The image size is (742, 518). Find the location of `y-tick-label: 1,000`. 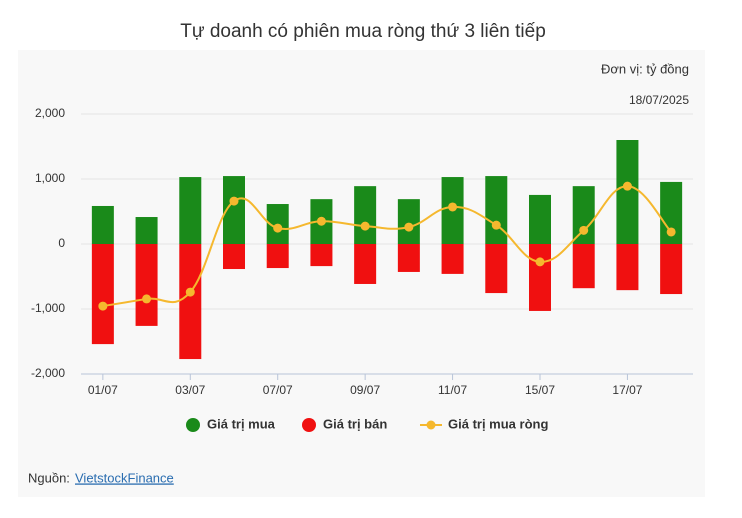

y-tick-label: 1,000 is located at coordinates (50, 178).